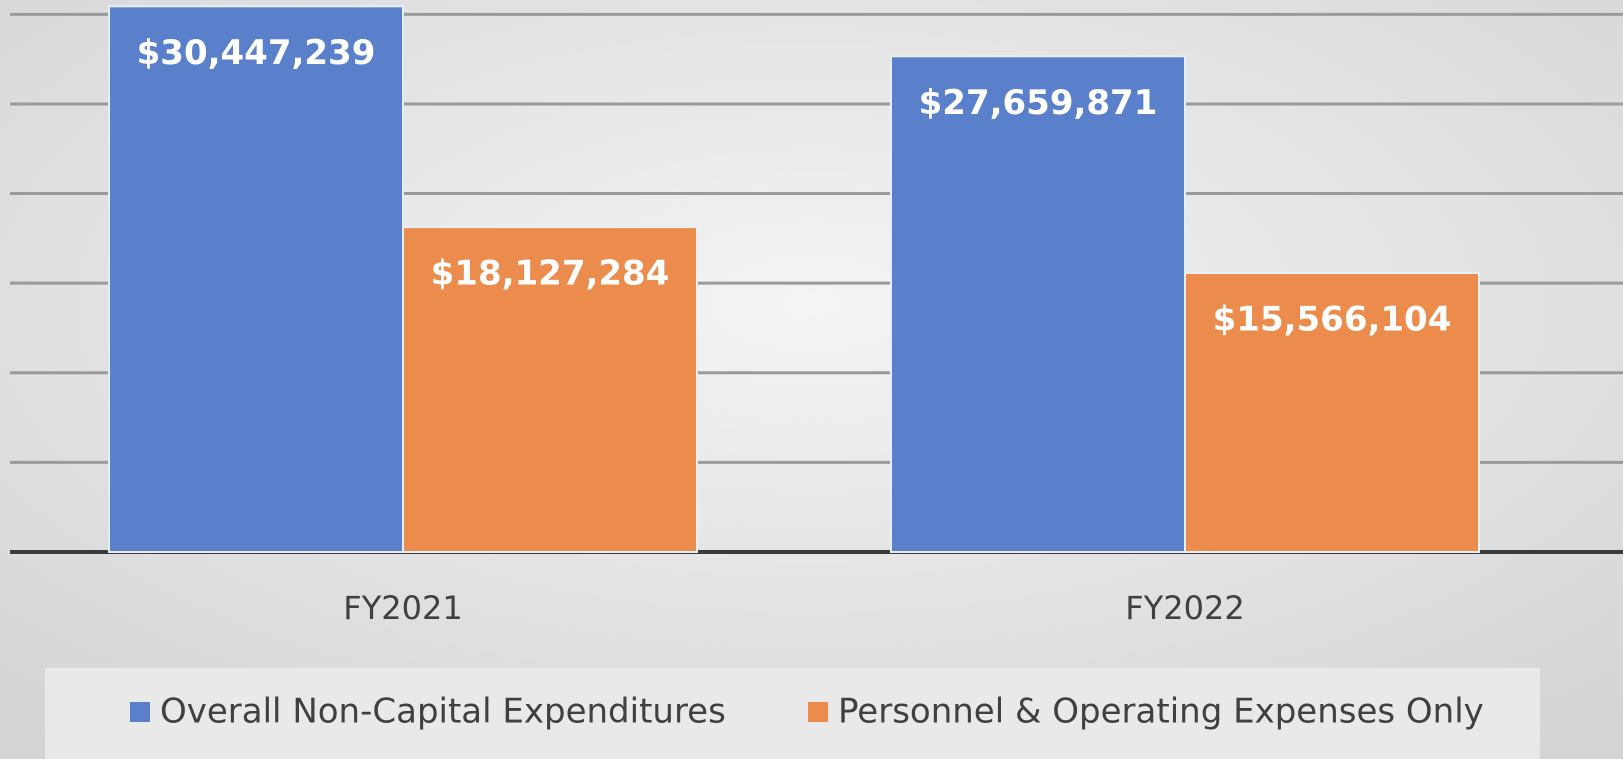  Describe the element at coordinates (1161, 712) in the screenshot. I see `legend-label: Personnel & Operating Expenses Only` at that location.